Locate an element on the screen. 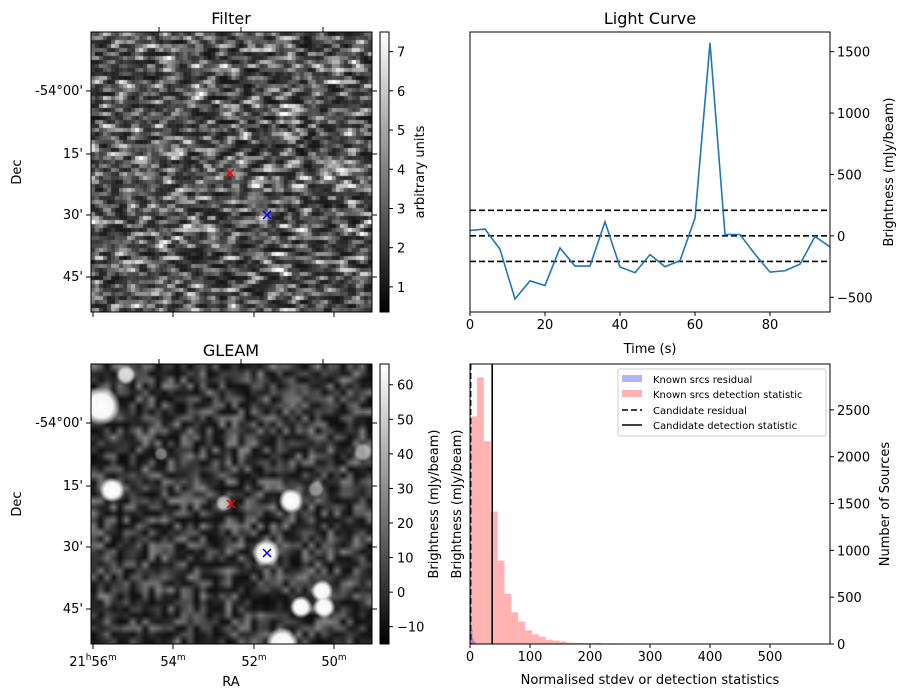 This screenshot has width=907, height=699. colorbar-tick-label: 60 is located at coordinates (405, 386).